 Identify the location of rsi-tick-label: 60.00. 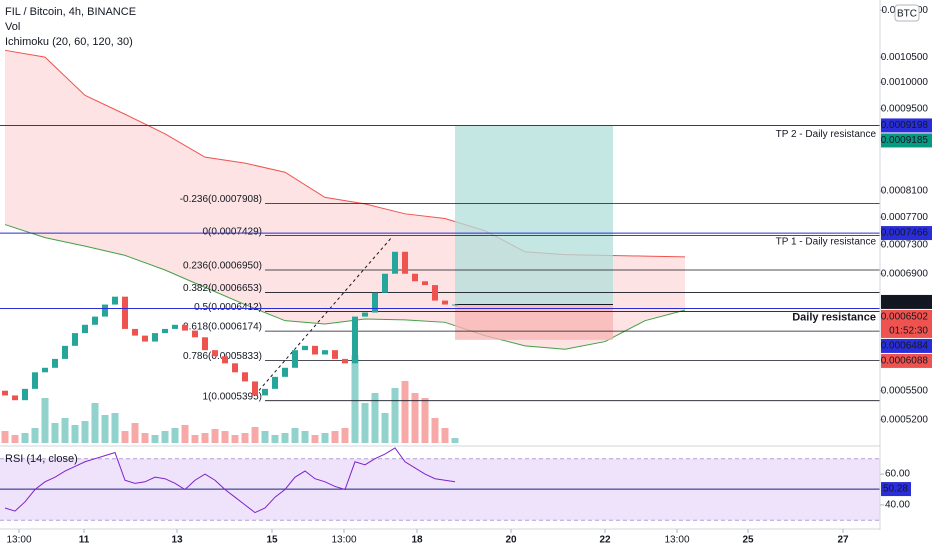
(897, 474).